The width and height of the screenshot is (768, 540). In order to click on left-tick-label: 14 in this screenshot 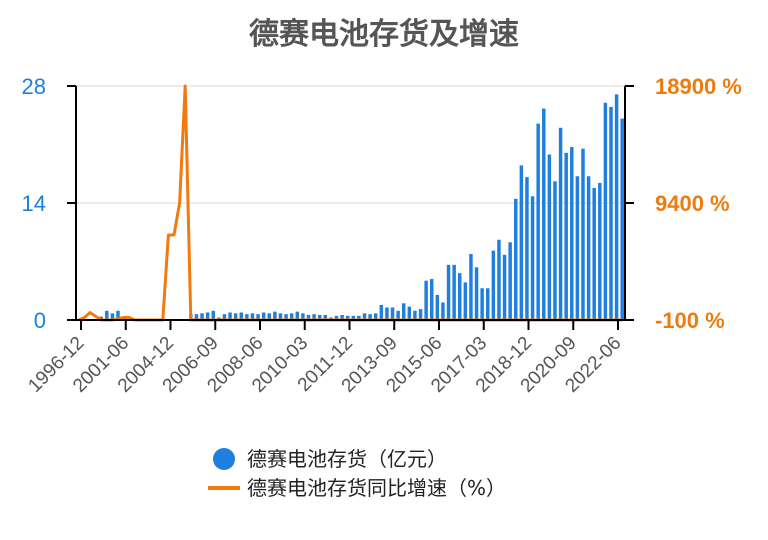, I will do `click(34, 203)`.